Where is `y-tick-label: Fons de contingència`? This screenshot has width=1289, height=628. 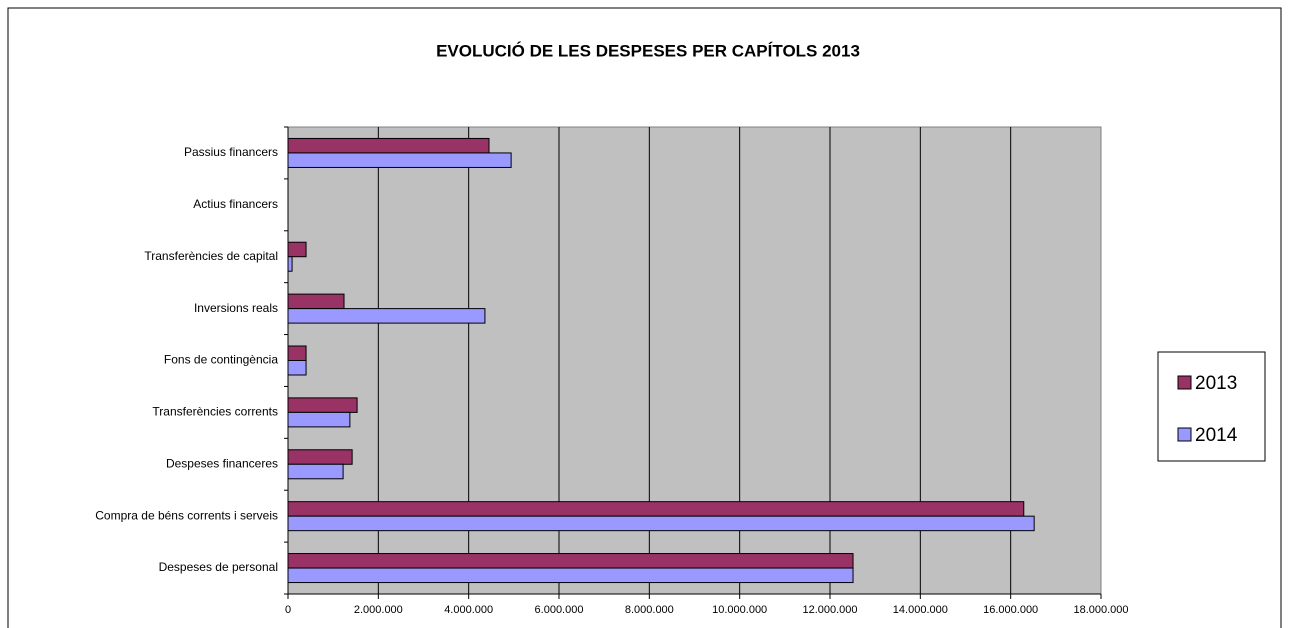
y-tick-label: Fons de contingència is located at coordinates (221, 360).